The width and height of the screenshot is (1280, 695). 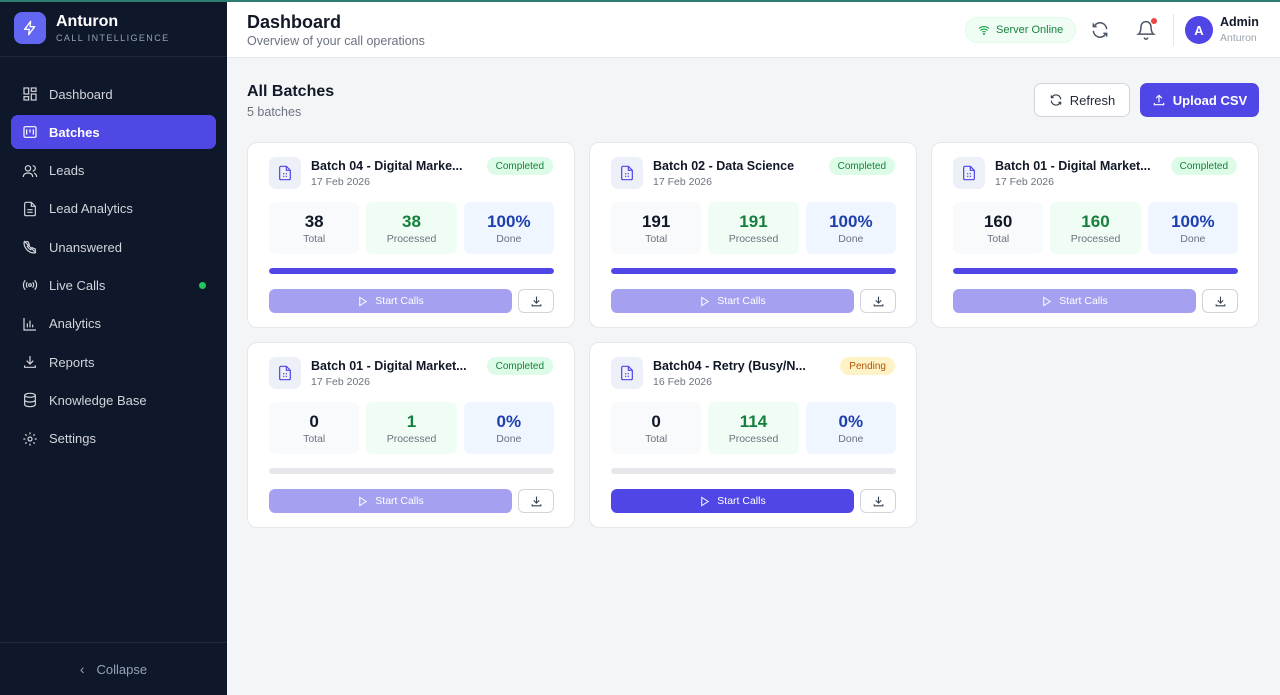 I want to click on stat-total-value: 191, so click(x=656, y=221).